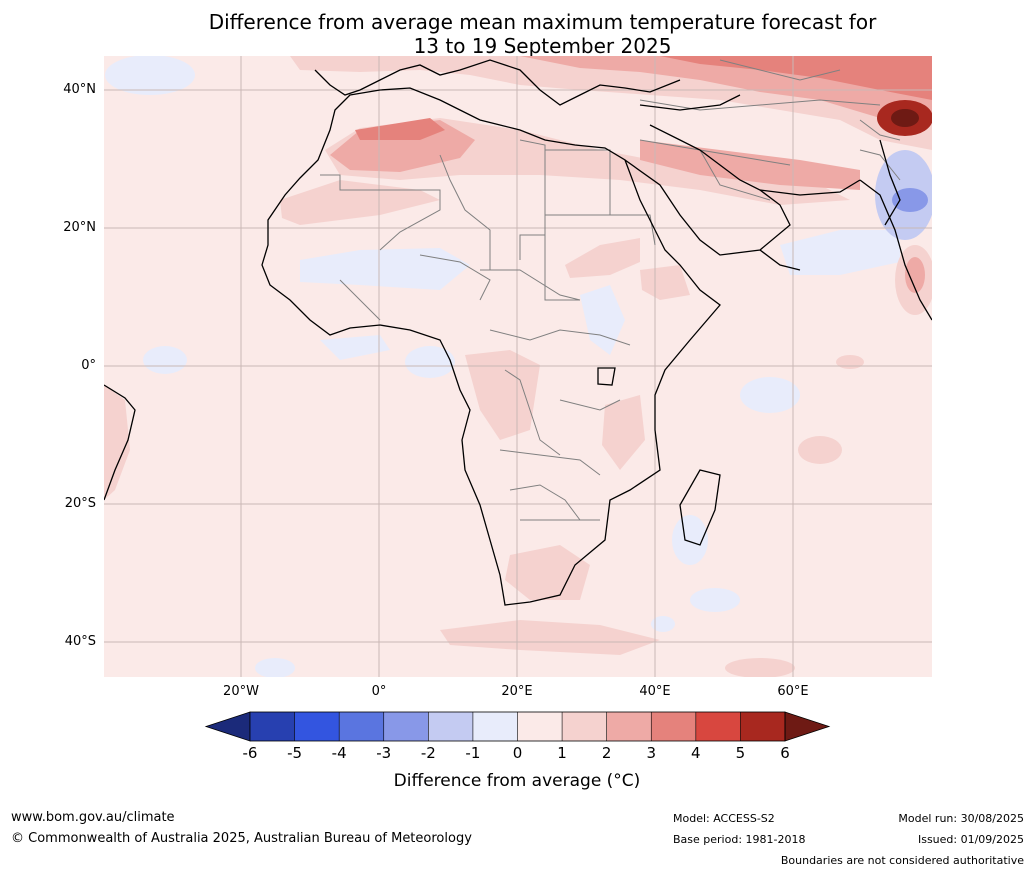  I want to click on colorbar-tick-label: 6, so click(785, 753).